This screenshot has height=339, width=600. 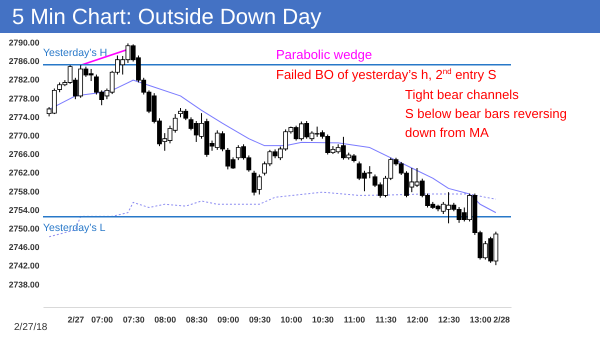 What do you see at coordinates (24, 228) in the screenshot?
I see `y-tick-label: 2750.00` at bounding box center [24, 228].